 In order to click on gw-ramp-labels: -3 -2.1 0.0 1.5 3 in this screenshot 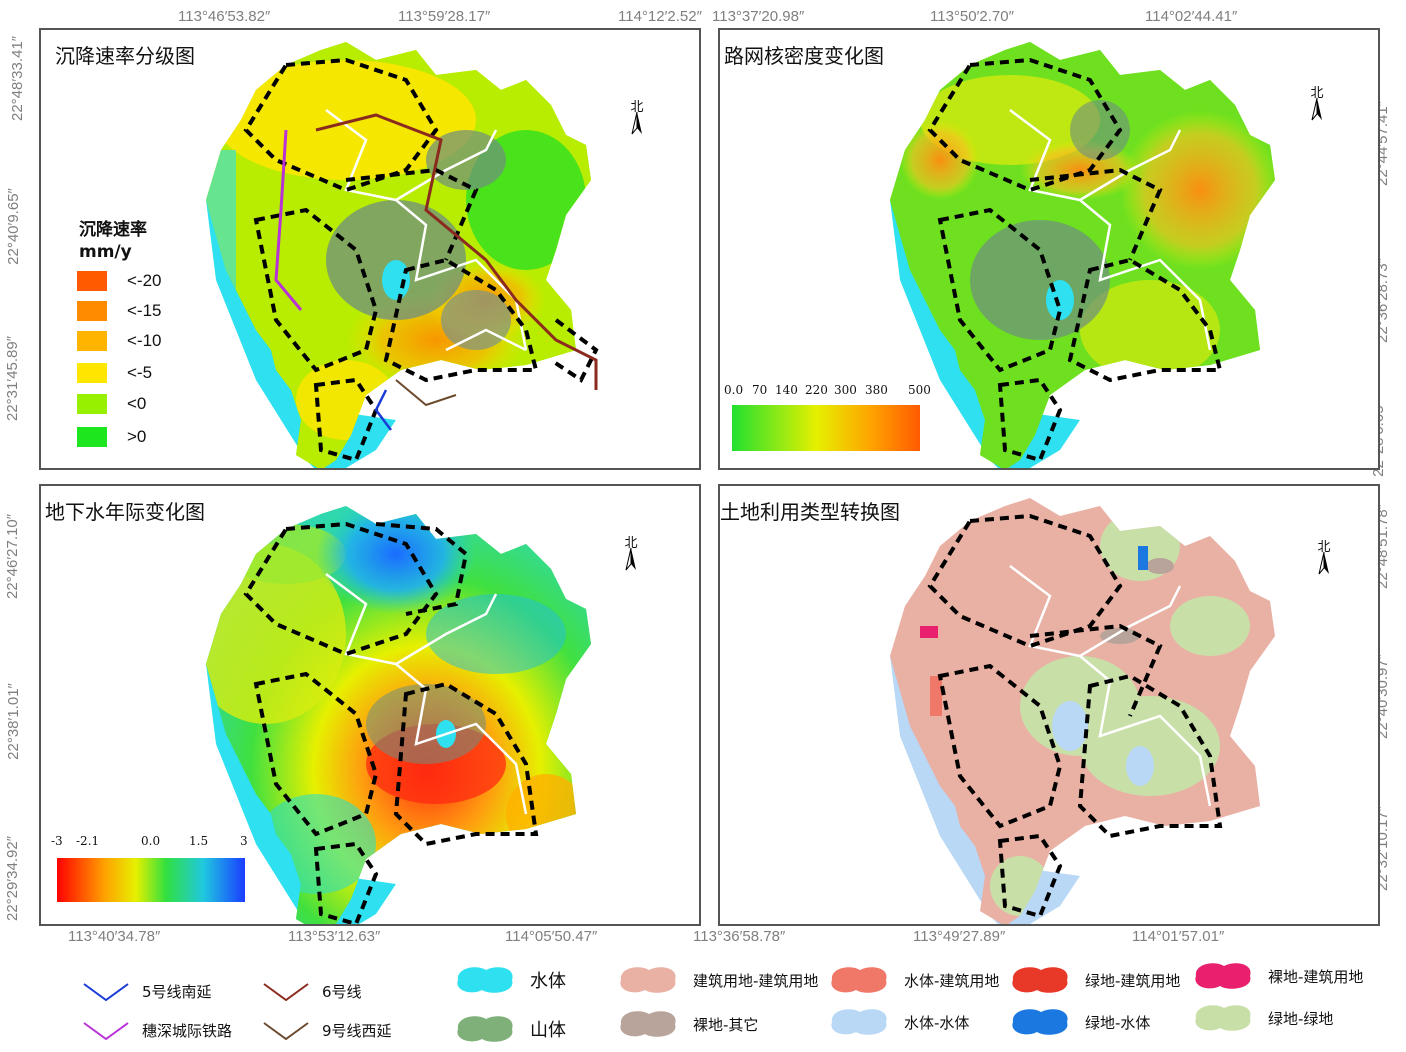, I will do `click(370, 842)`.